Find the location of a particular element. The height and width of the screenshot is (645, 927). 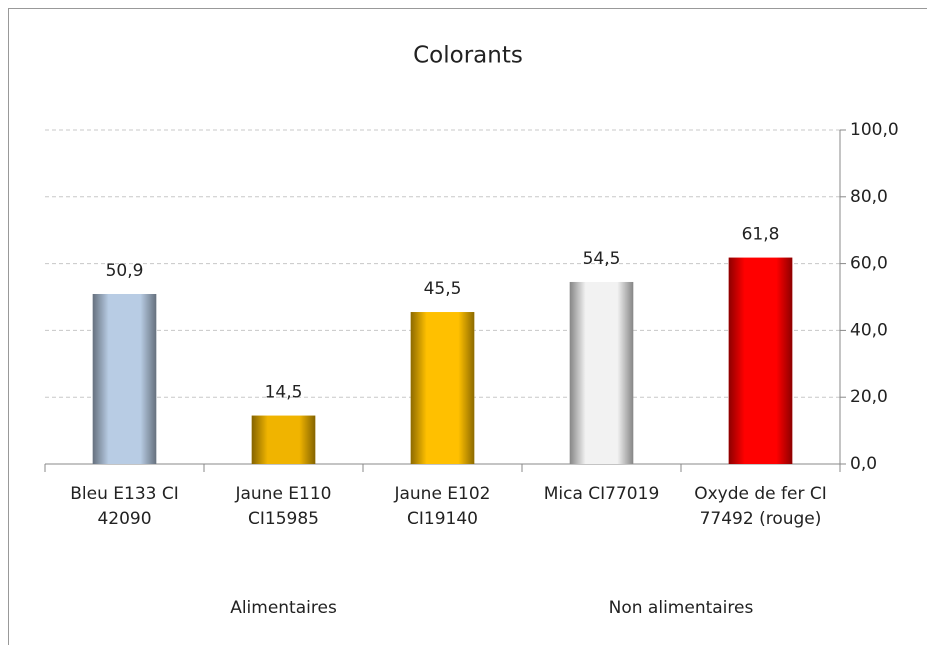

y-tick-label: 100,0 is located at coordinates (874, 130).